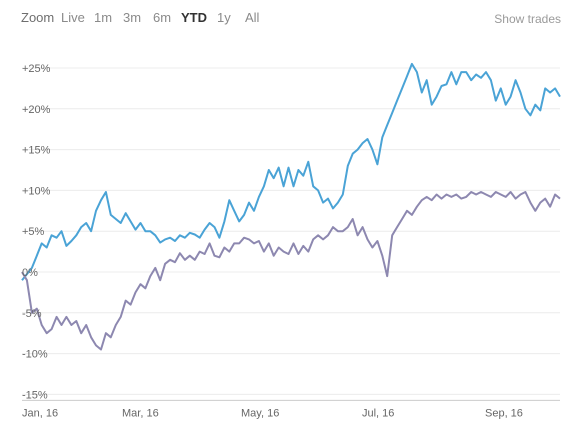 The height and width of the screenshot is (427, 583). I want to click on y-tick-label: +15%, so click(36, 151).